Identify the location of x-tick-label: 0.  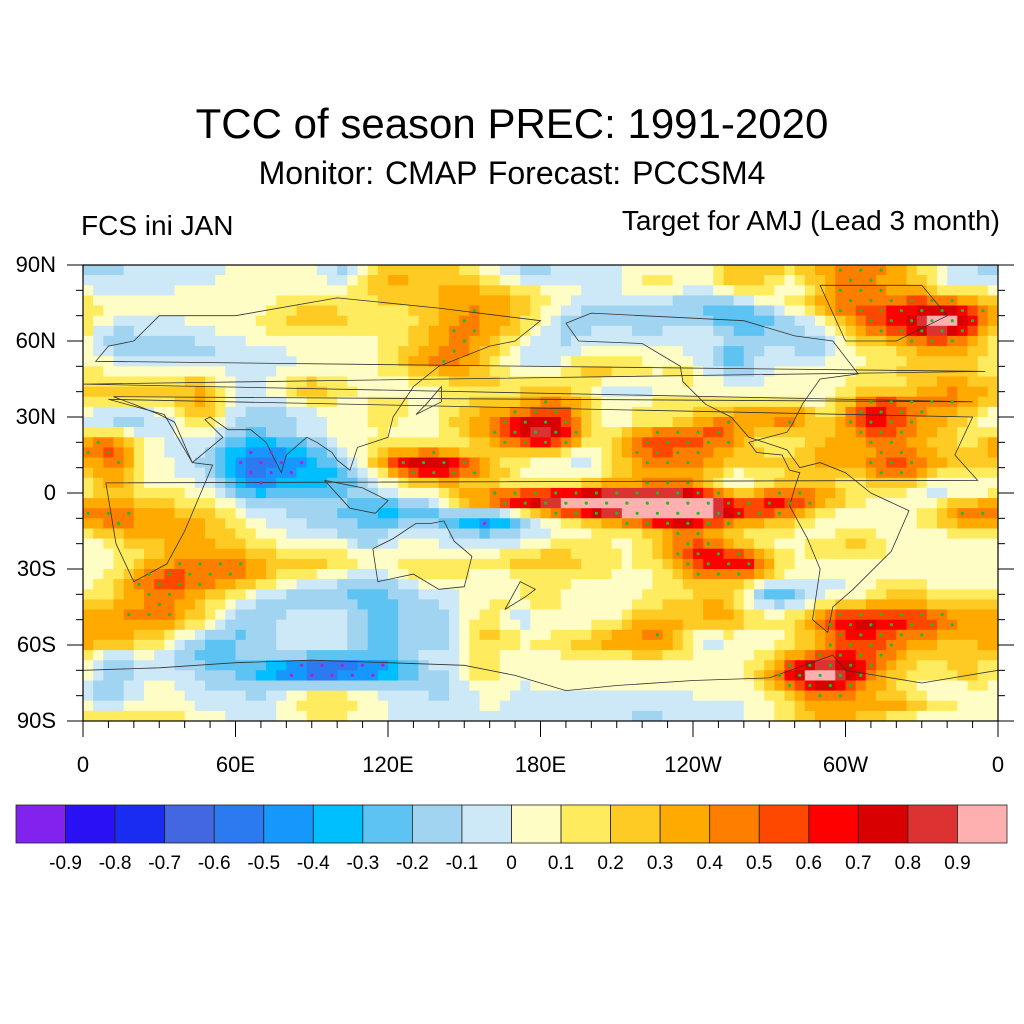
(83, 764).